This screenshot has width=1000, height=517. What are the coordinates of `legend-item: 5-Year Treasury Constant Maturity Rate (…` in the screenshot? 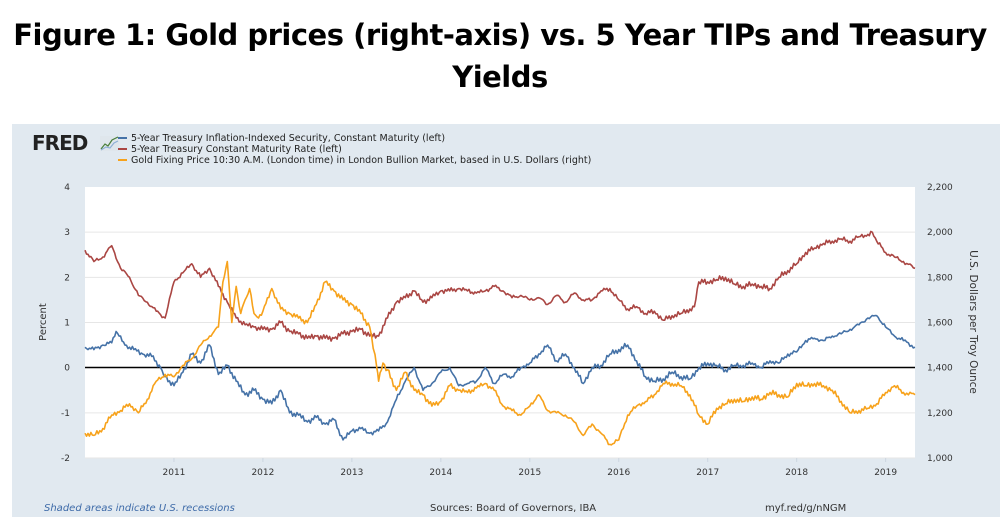 It's located at (236, 149).